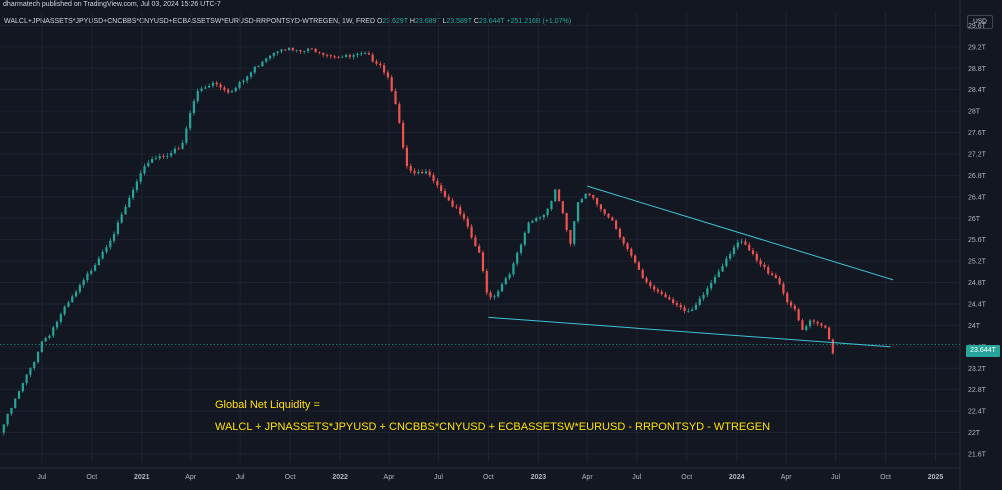  I want to click on y-tick-label: 24T, so click(974, 326).